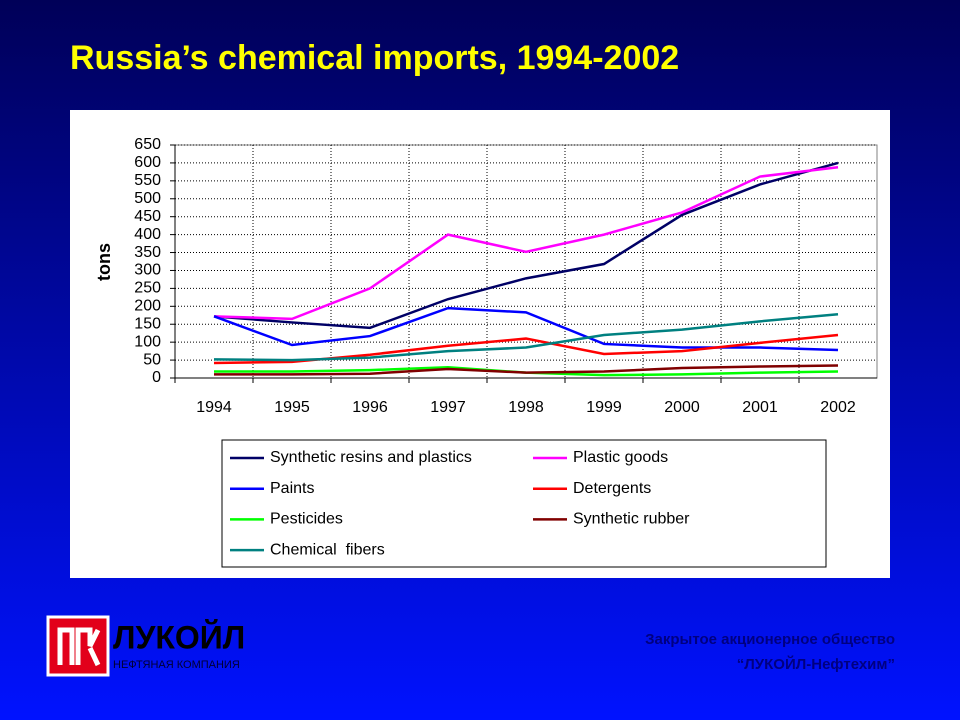 This screenshot has width=960, height=725. Describe the element at coordinates (147, 216) in the screenshot. I see `y-tick-label: 450` at that location.